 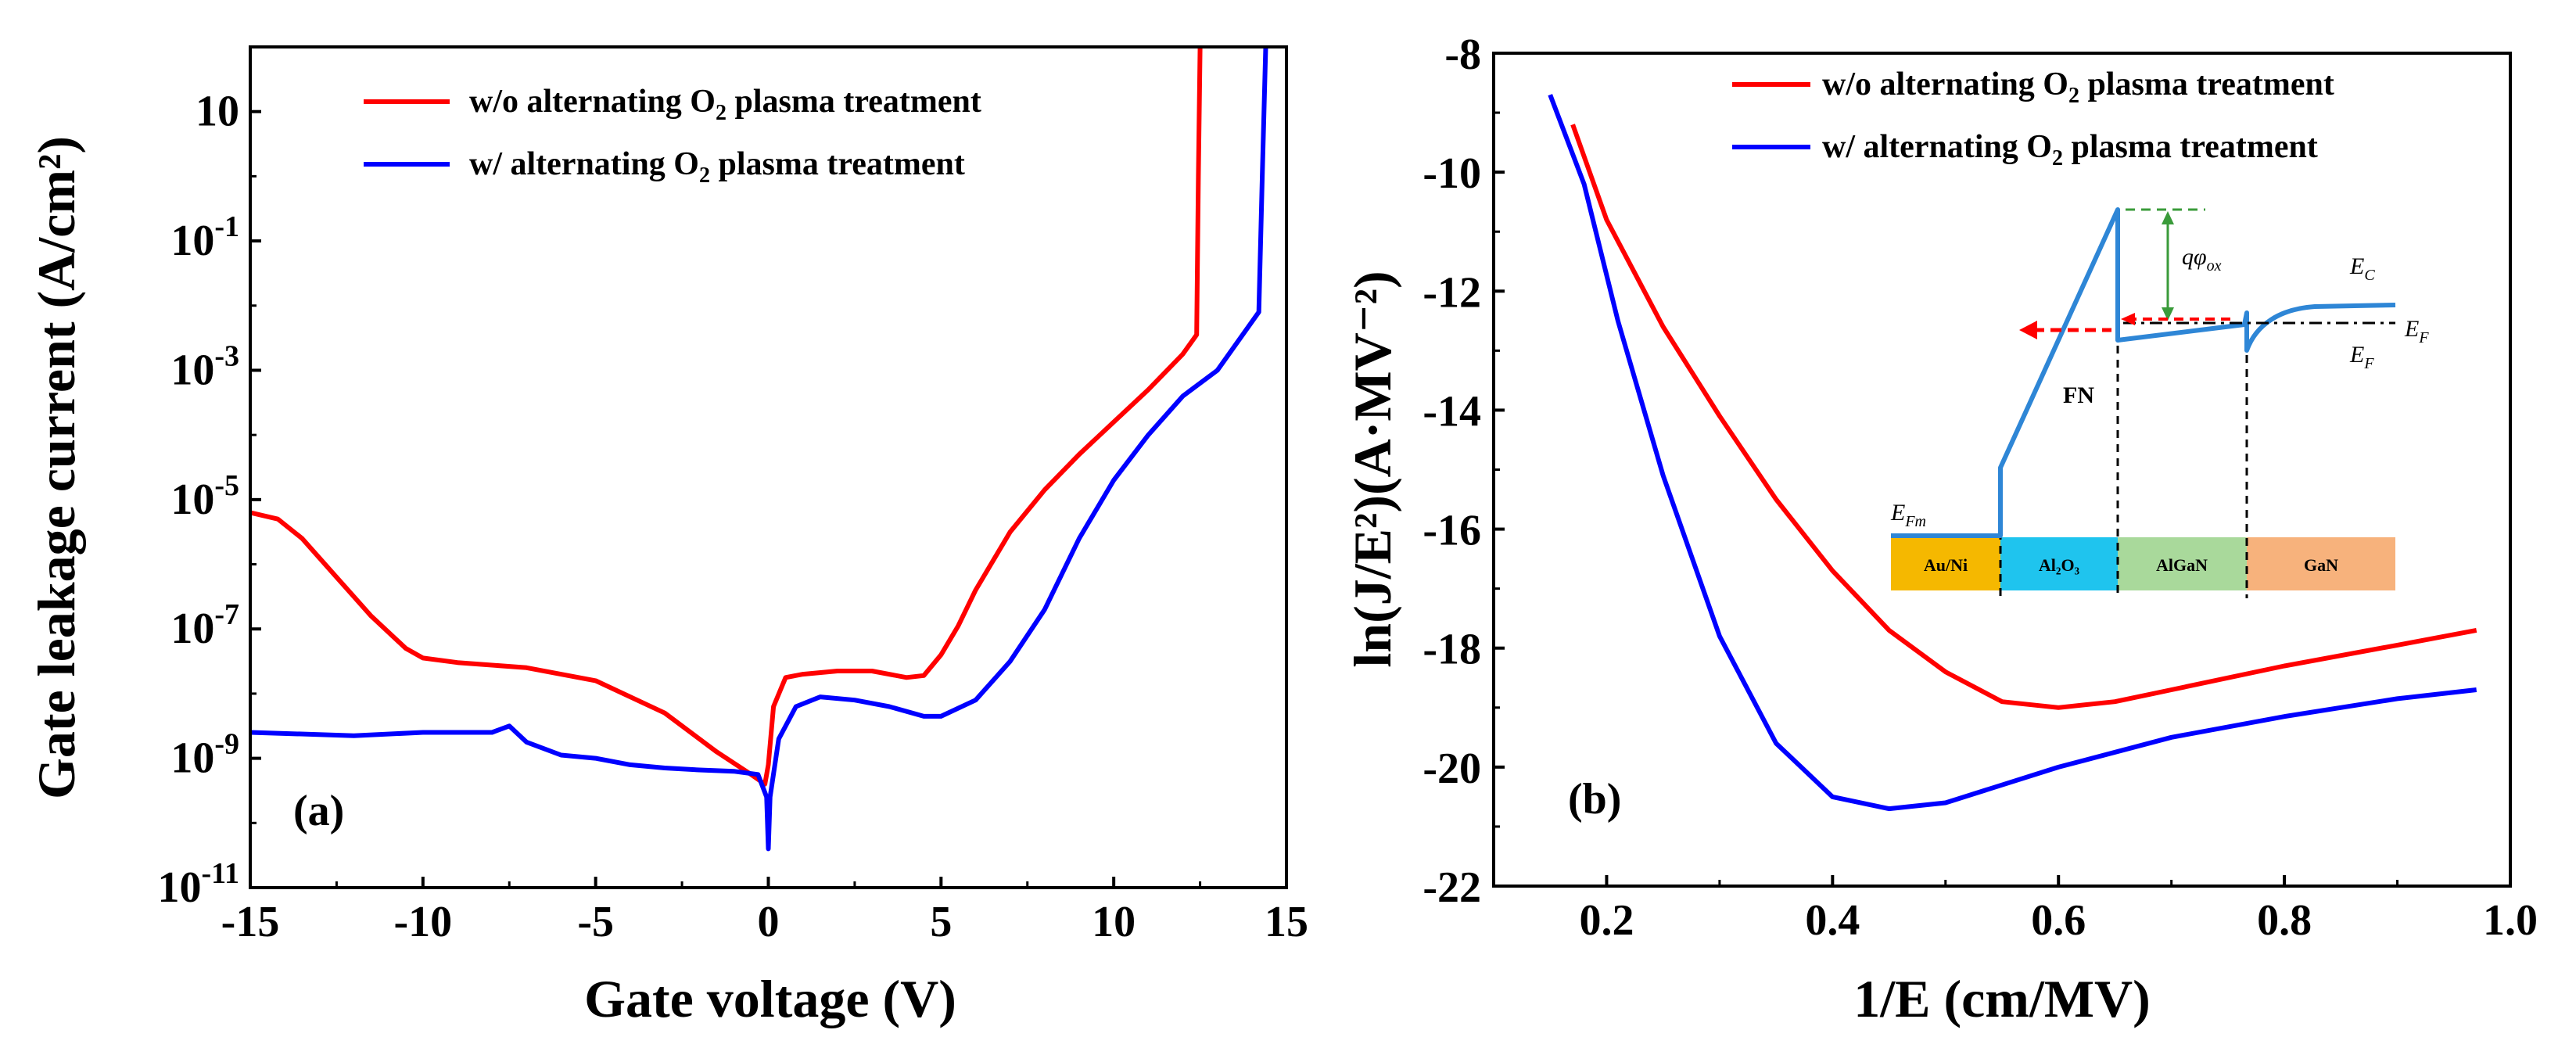 I want to click on panel-b-y-tick-label: -14, so click(x=1452, y=411).